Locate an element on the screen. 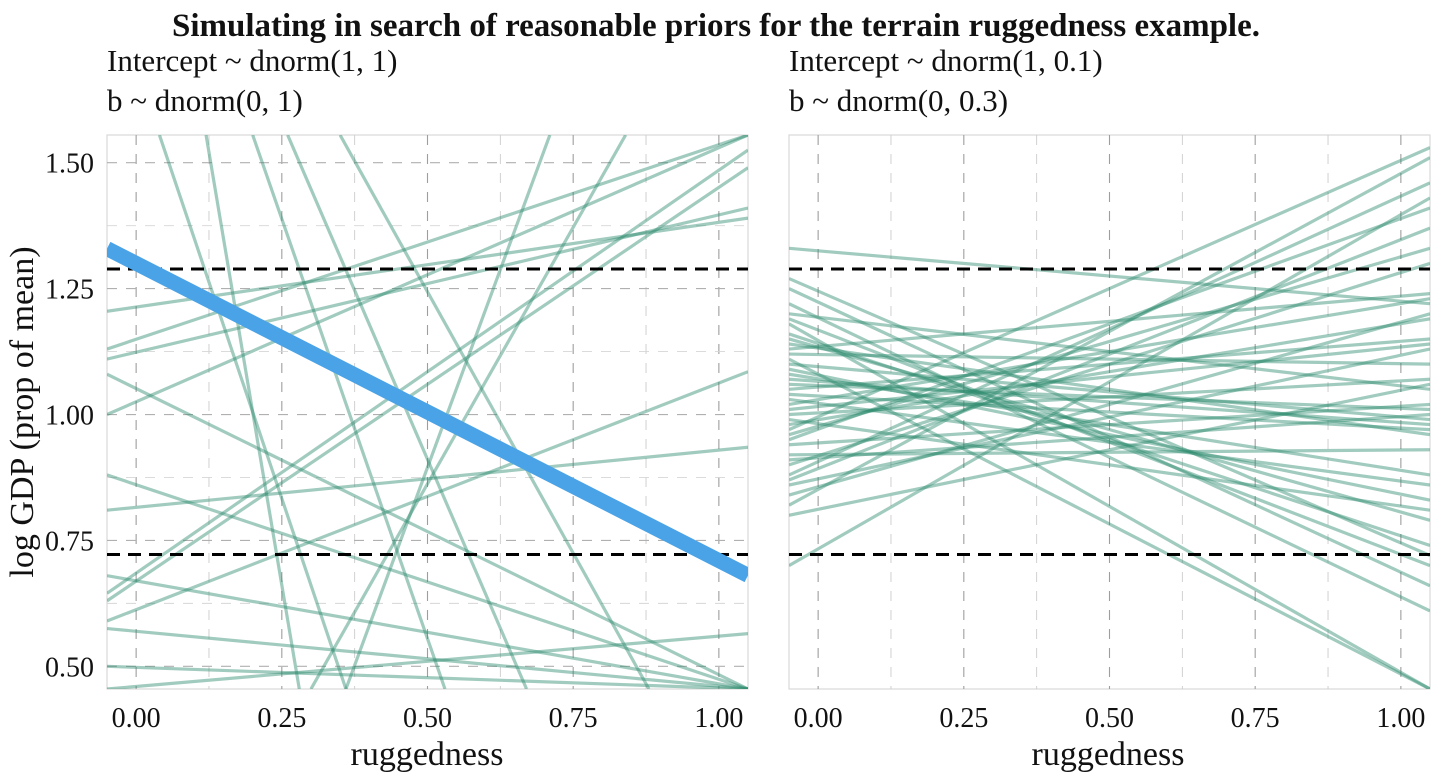 The width and height of the screenshot is (1440, 780). panel-left-subtitle-line2: b ~ dnorm(0, 1) is located at coordinates (205, 100).